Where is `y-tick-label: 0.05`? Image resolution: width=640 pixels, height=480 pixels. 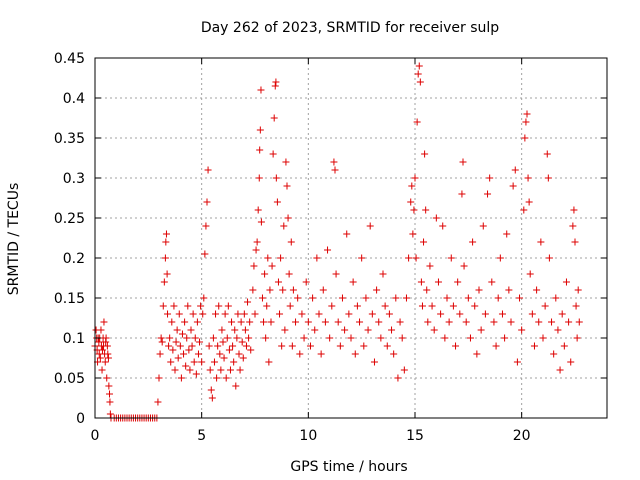
y-tick-label: 0.05 is located at coordinates (69, 379).